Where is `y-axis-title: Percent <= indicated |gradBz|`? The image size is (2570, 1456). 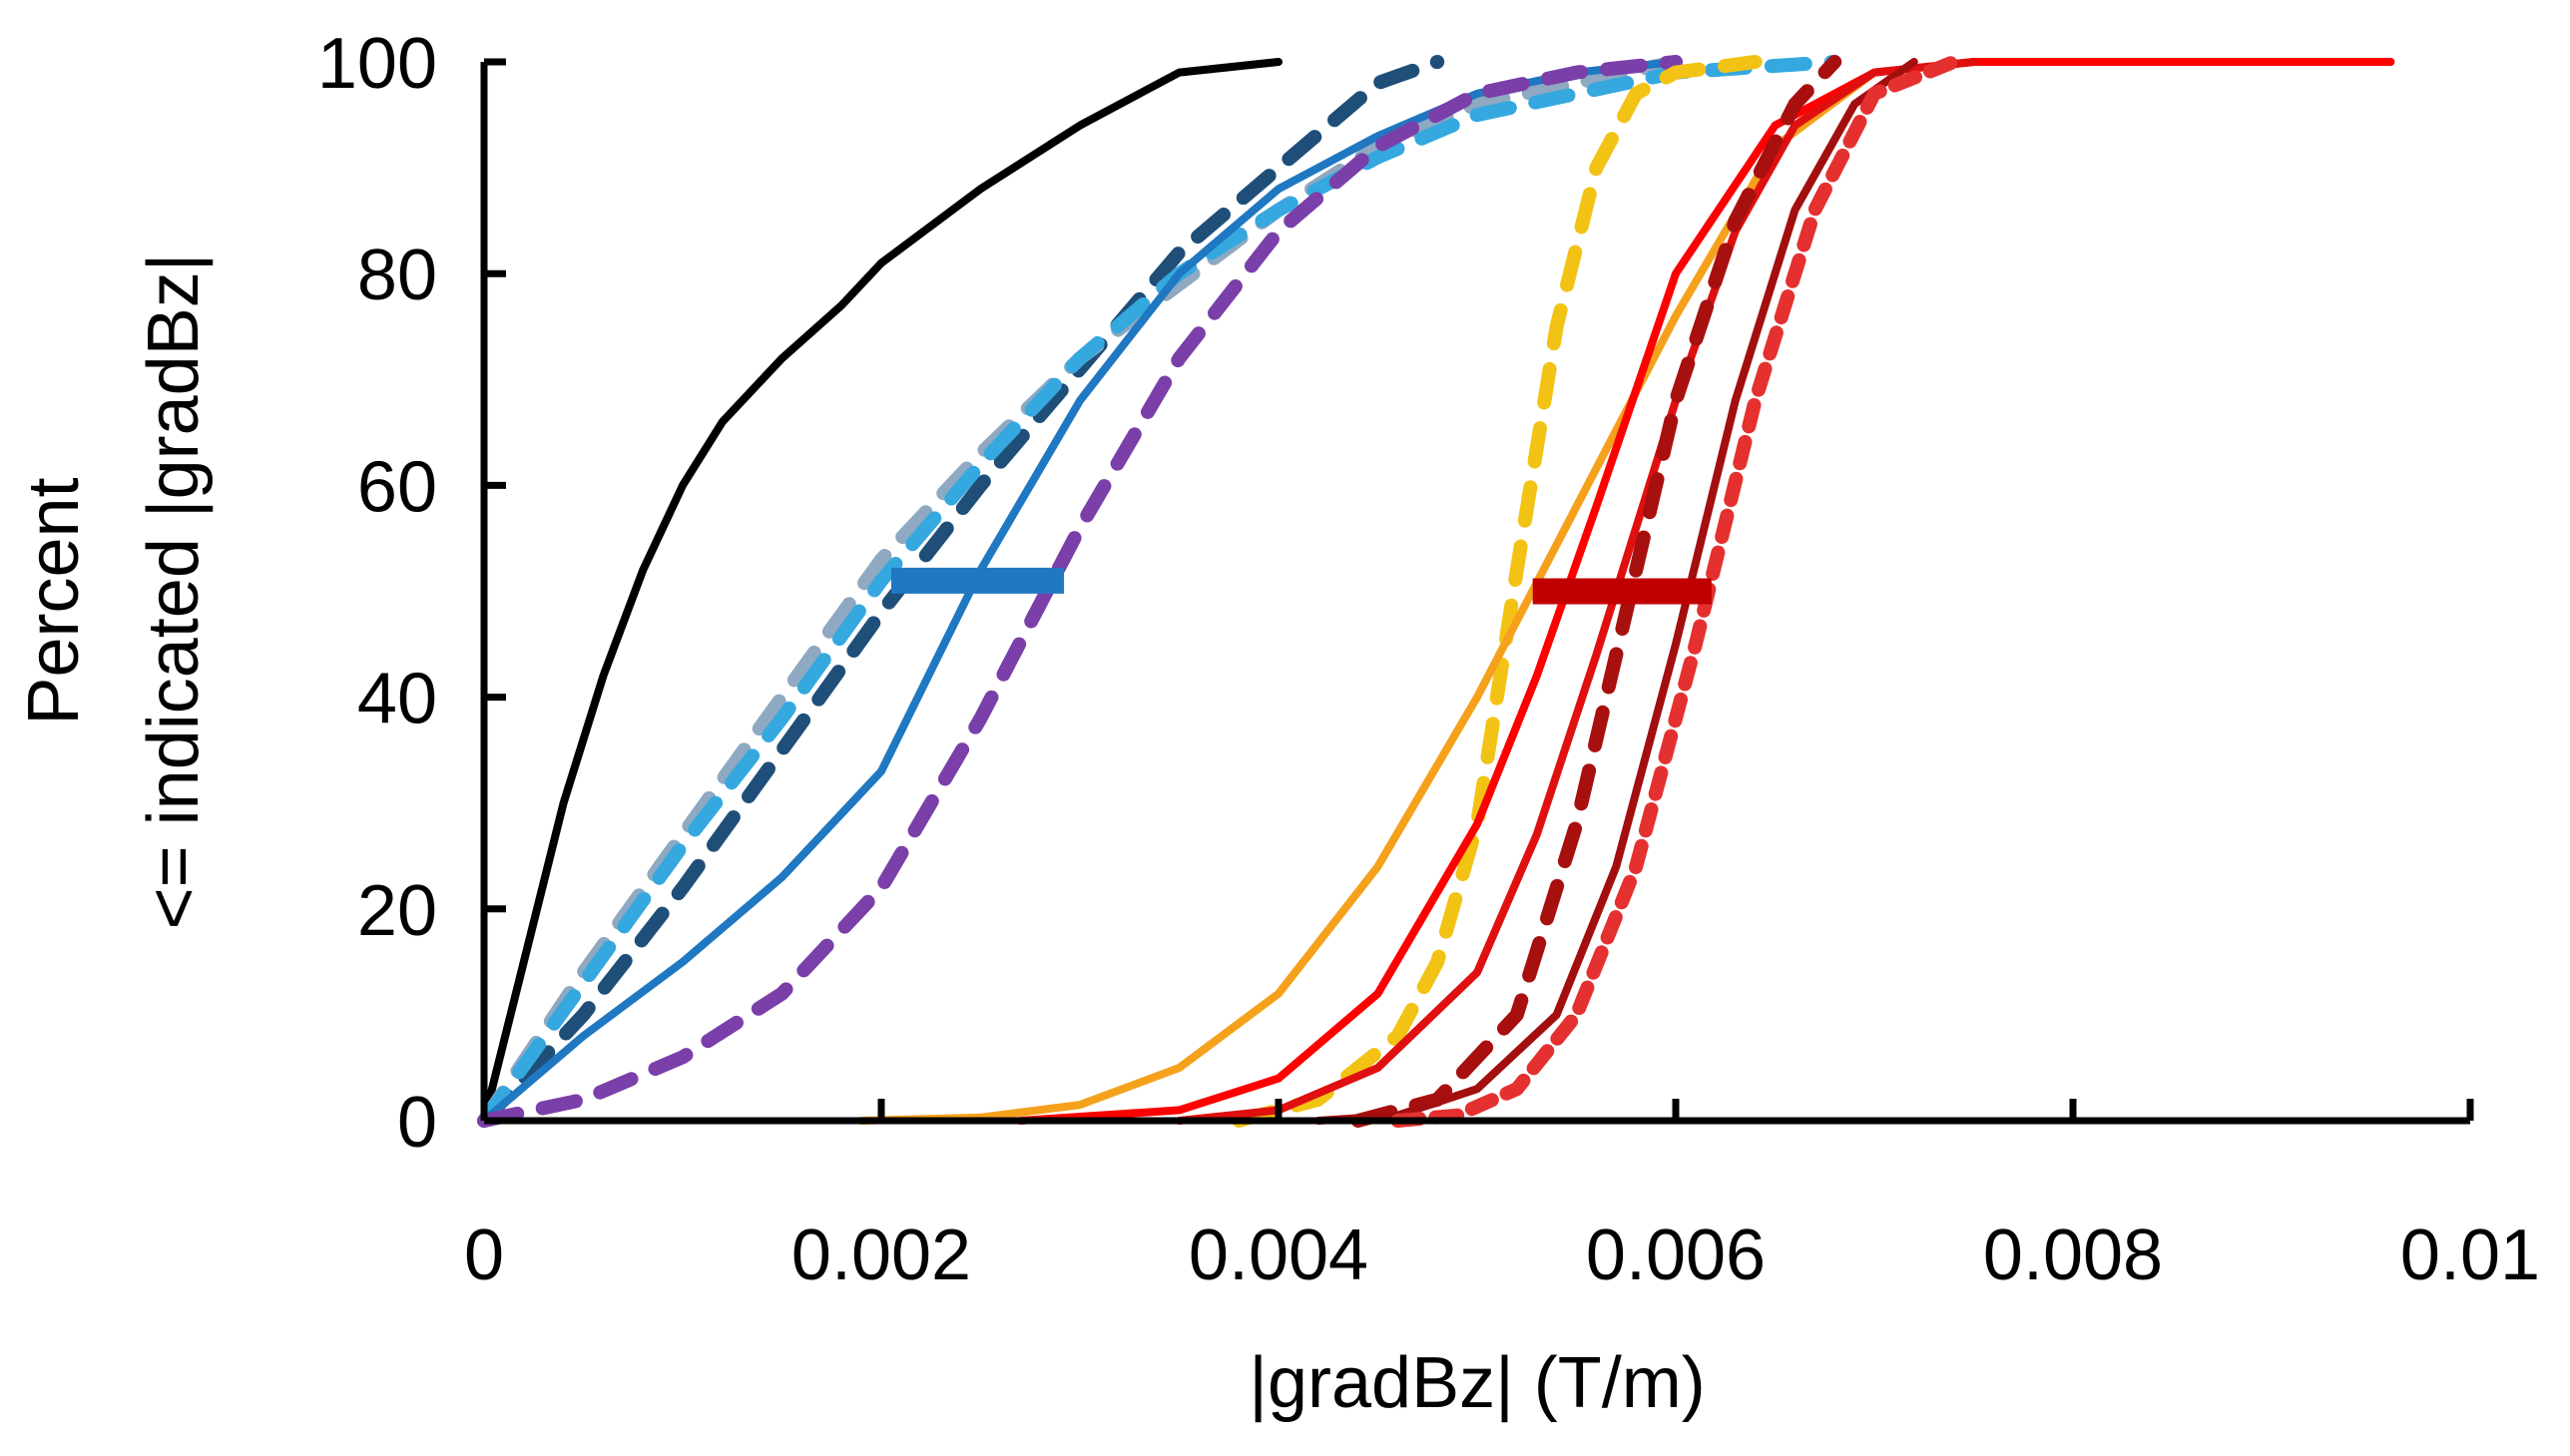
y-axis-title: Percent <= indicated |gradBz| is located at coordinates (114, 591).